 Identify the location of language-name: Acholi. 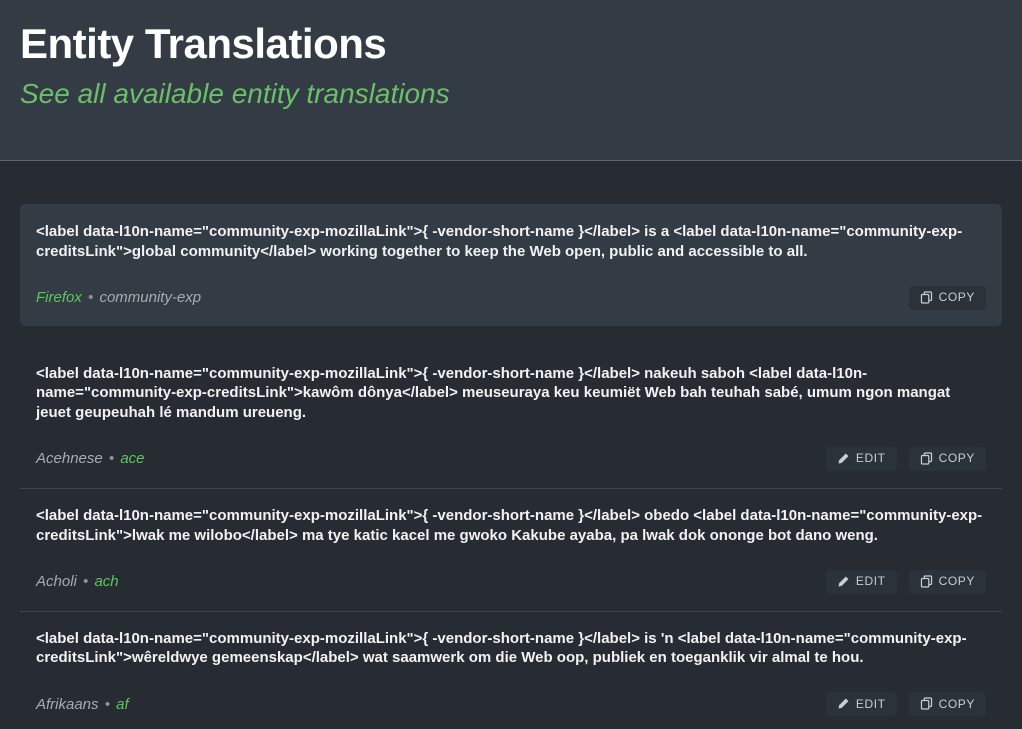
(56, 582).